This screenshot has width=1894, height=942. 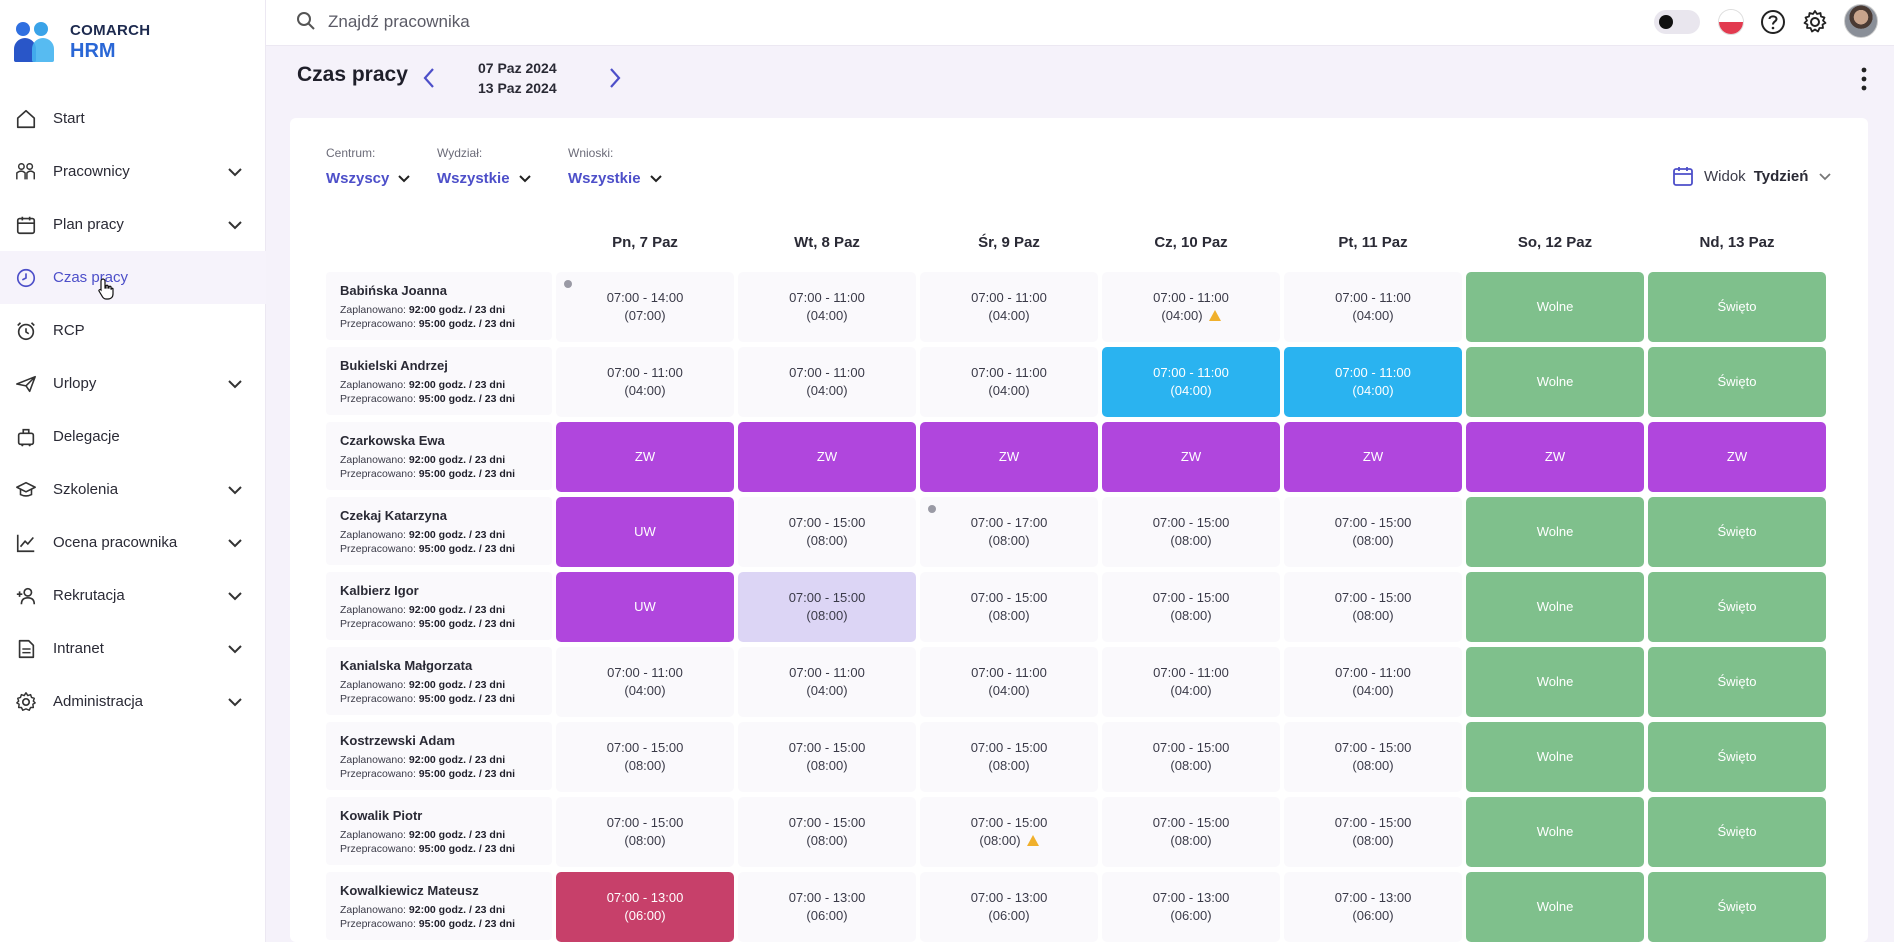 What do you see at coordinates (82, 42) in the screenshot?
I see `comarch-hrm-logo: COMARCH HRM` at bounding box center [82, 42].